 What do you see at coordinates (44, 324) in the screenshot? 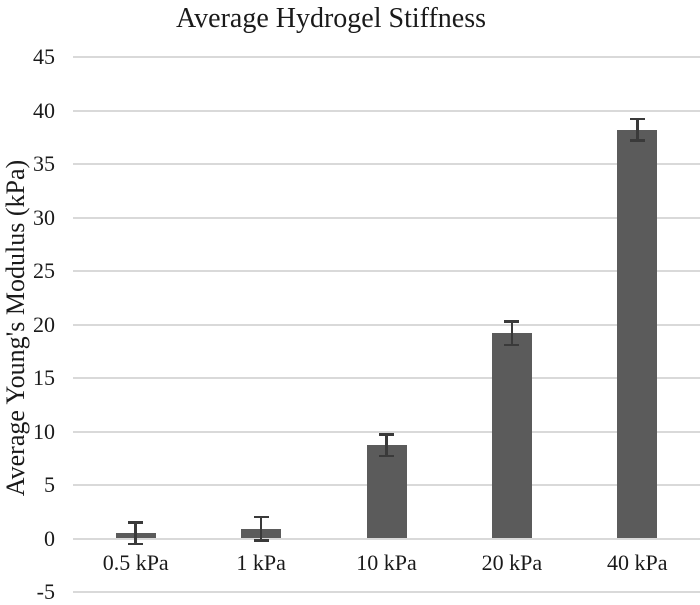
I see `y-tick-label: 20` at bounding box center [44, 324].